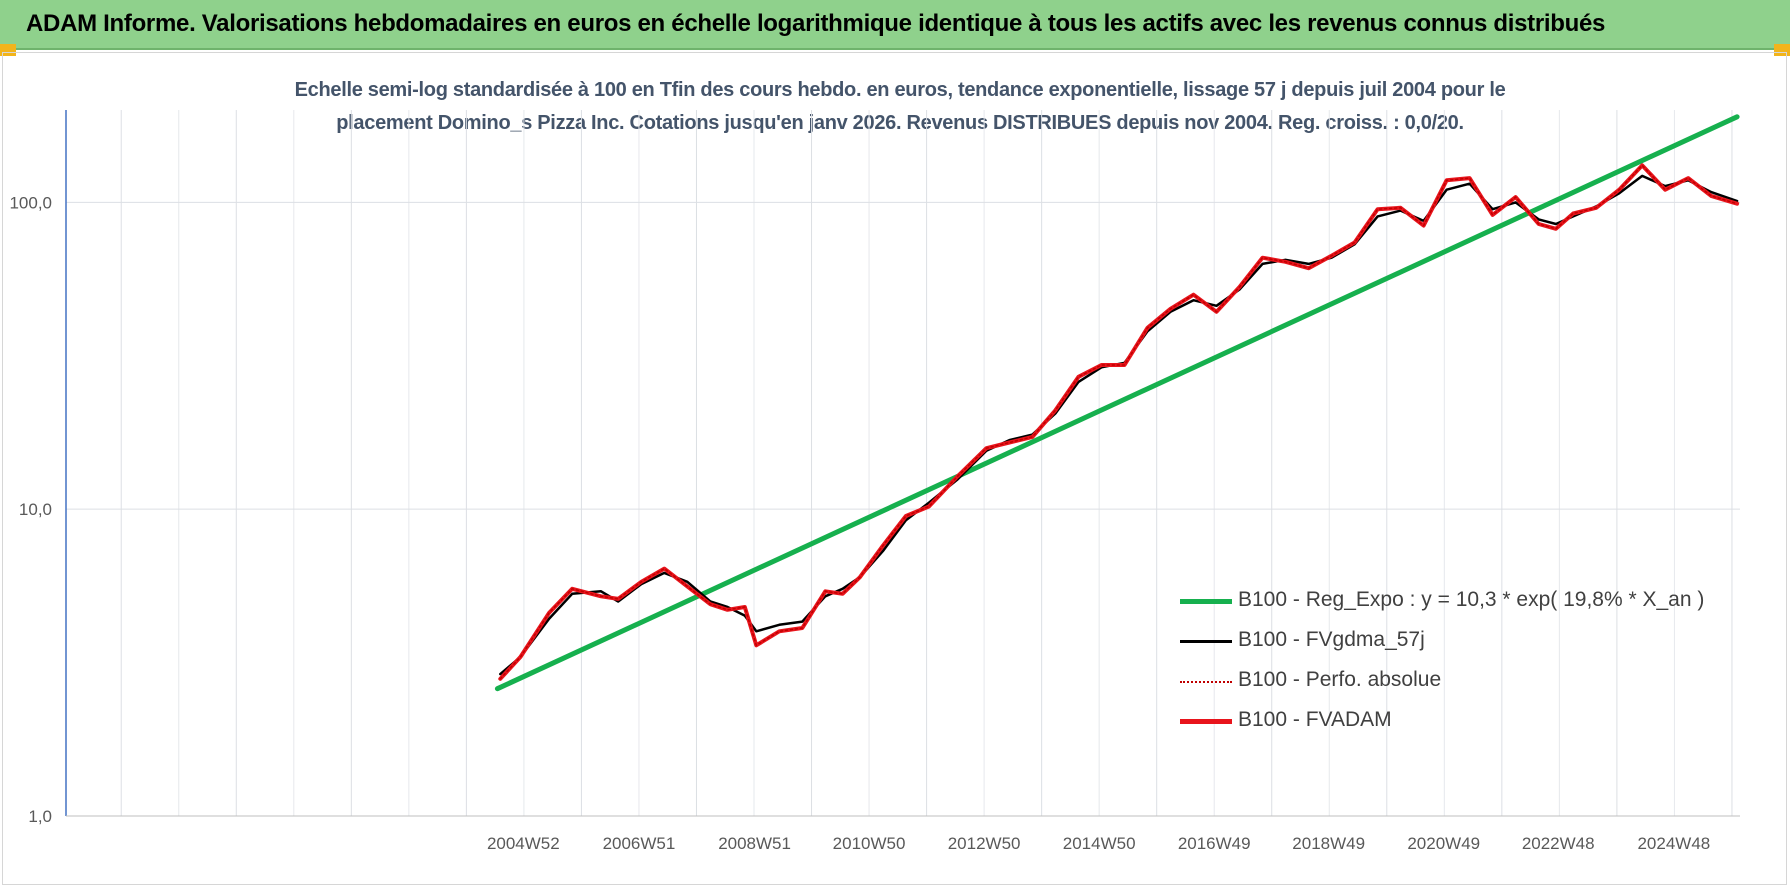 Image resolution: width=1790 pixels, height=888 pixels. I want to click on x-tick-label: 2012W50, so click(984, 843).